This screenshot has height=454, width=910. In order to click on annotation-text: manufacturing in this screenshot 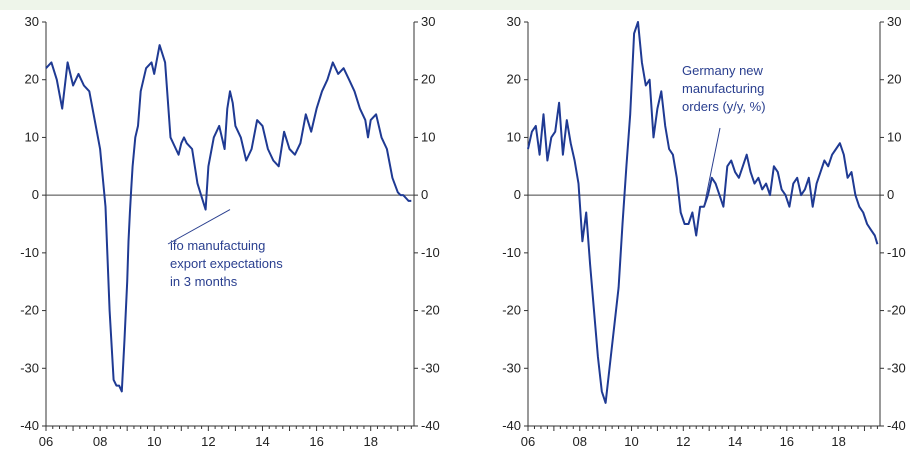, I will do `click(723, 88)`.